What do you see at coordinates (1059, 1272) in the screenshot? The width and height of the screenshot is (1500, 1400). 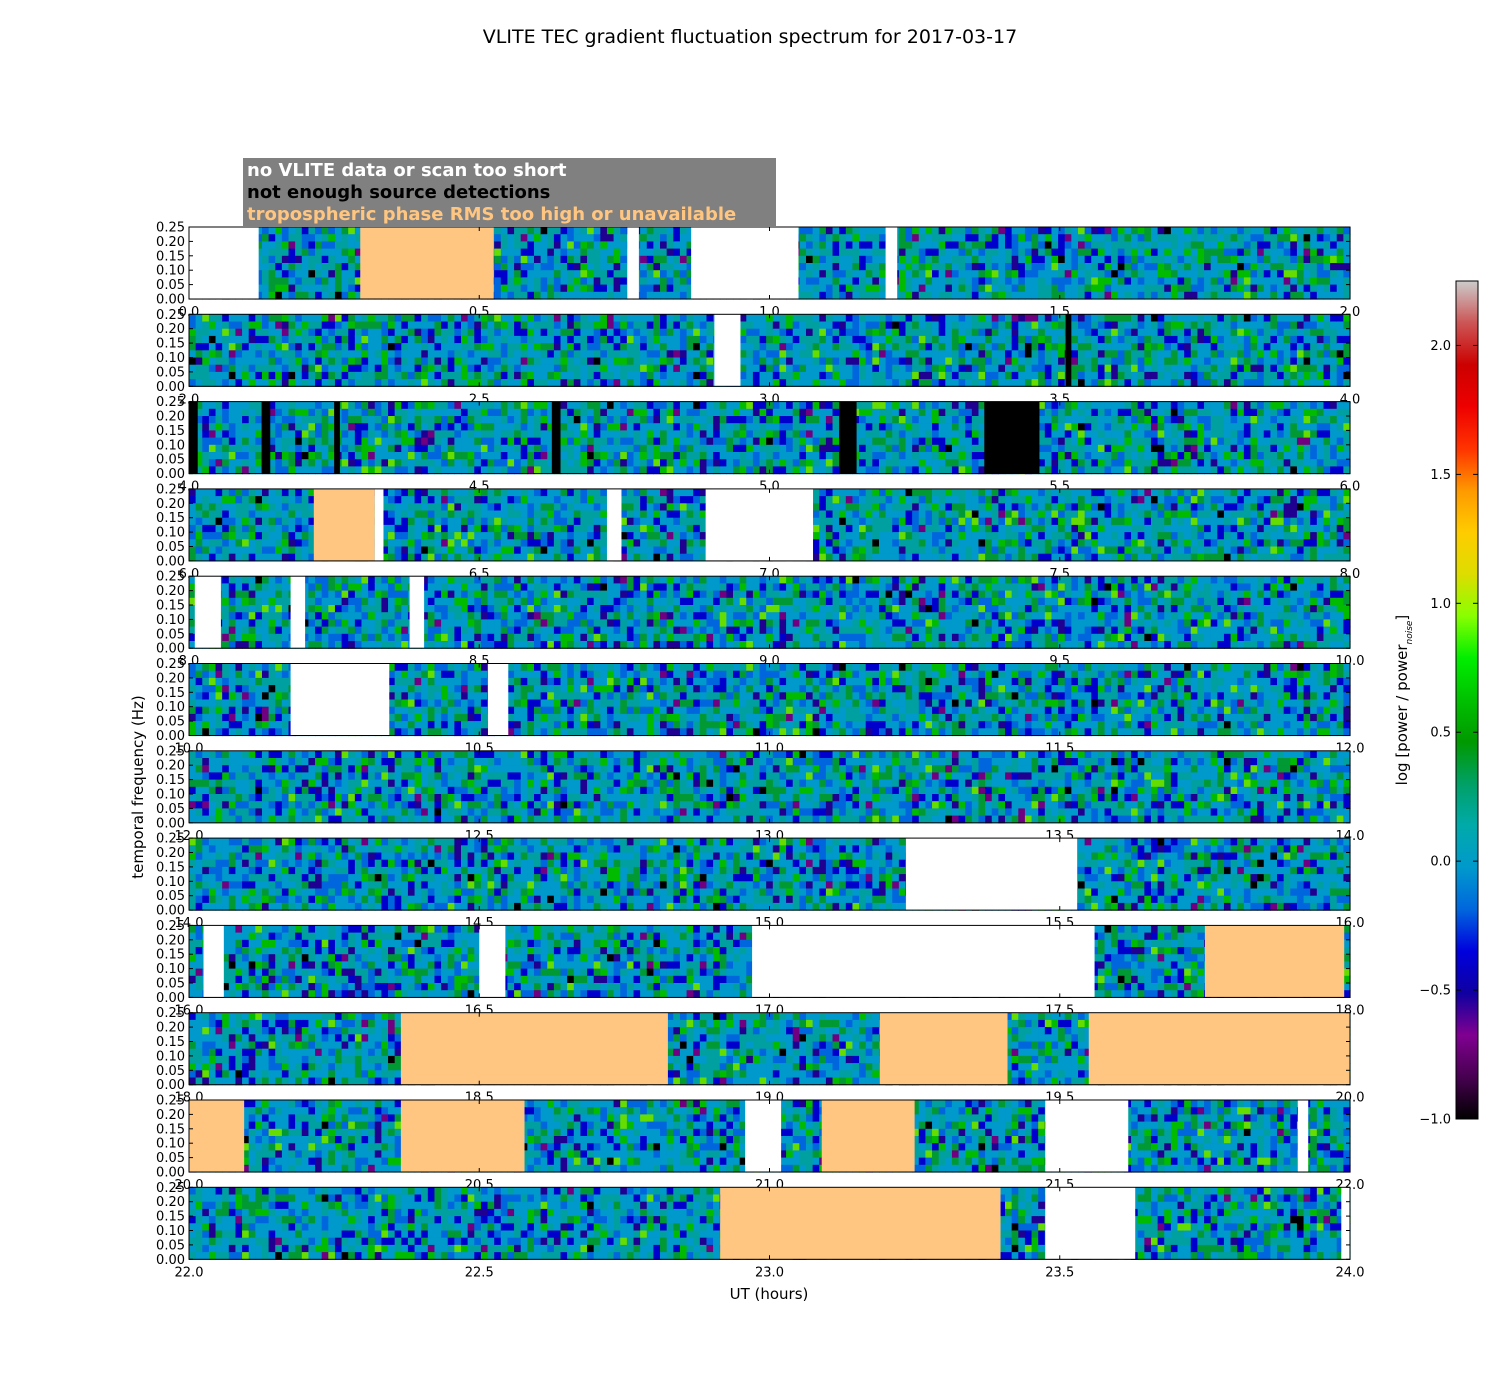 I see `x-tick-label: 23.5` at bounding box center [1059, 1272].